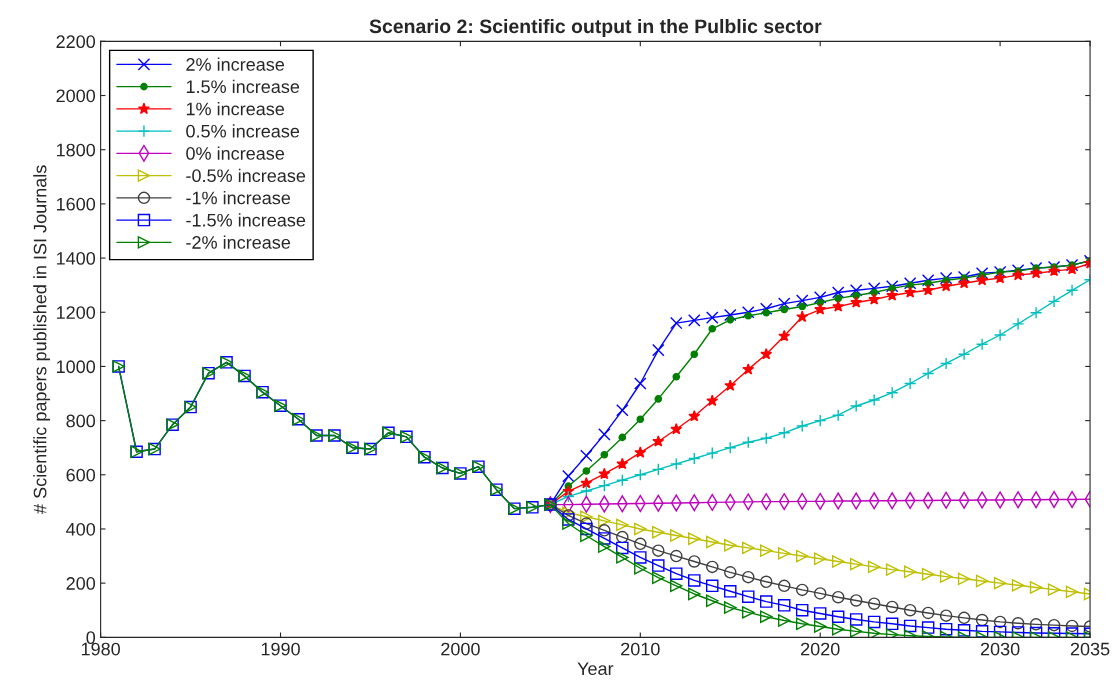 The image size is (1118, 689). I want to click on y-tick-label: 2000, so click(76, 96).